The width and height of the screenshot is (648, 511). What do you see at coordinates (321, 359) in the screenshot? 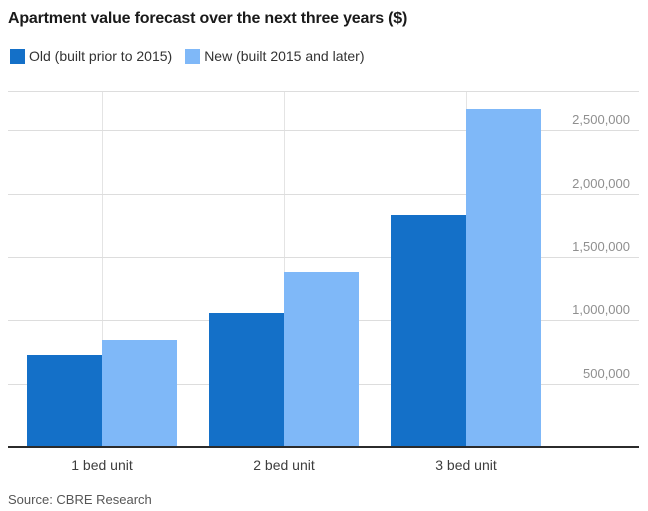
I see `bar-new-2-bed-unit` at bounding box center [321, 359].